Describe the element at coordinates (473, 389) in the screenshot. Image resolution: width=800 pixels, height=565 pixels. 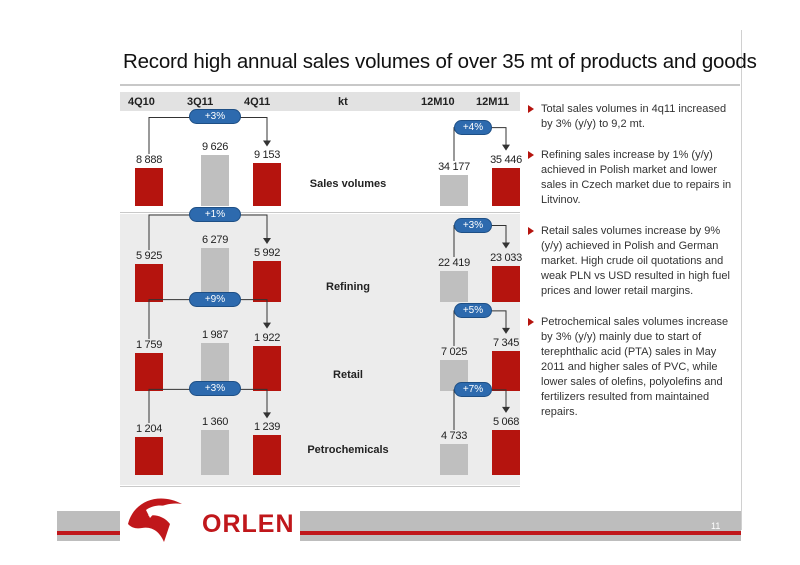
I see `annual-change-badge: +7%` at that location.